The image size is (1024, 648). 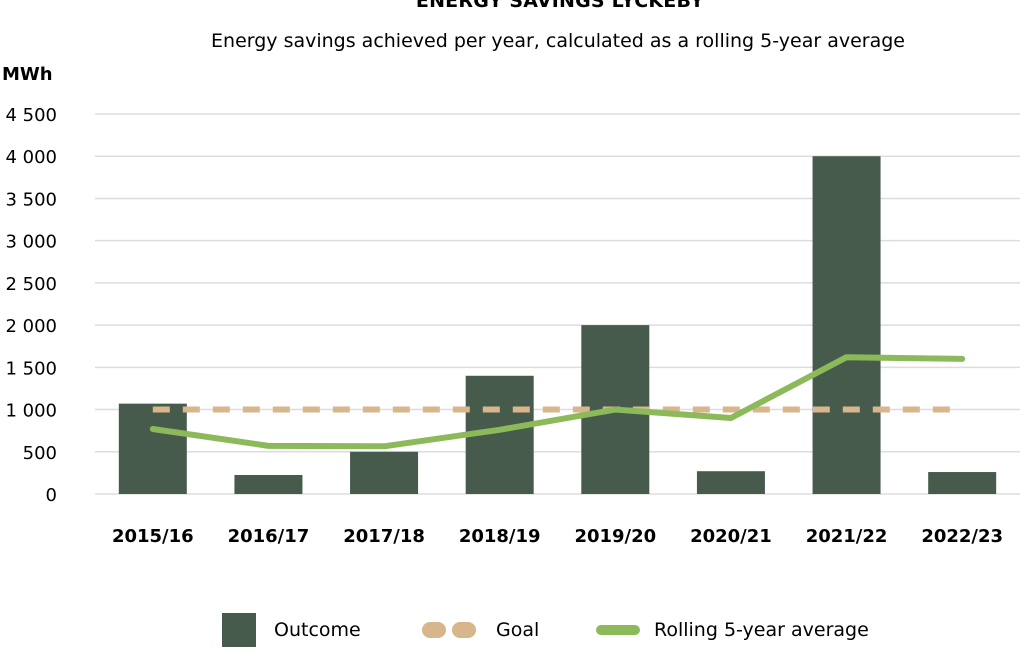 I want to click on legend-swatch-goal, so click(x=452, y=630).